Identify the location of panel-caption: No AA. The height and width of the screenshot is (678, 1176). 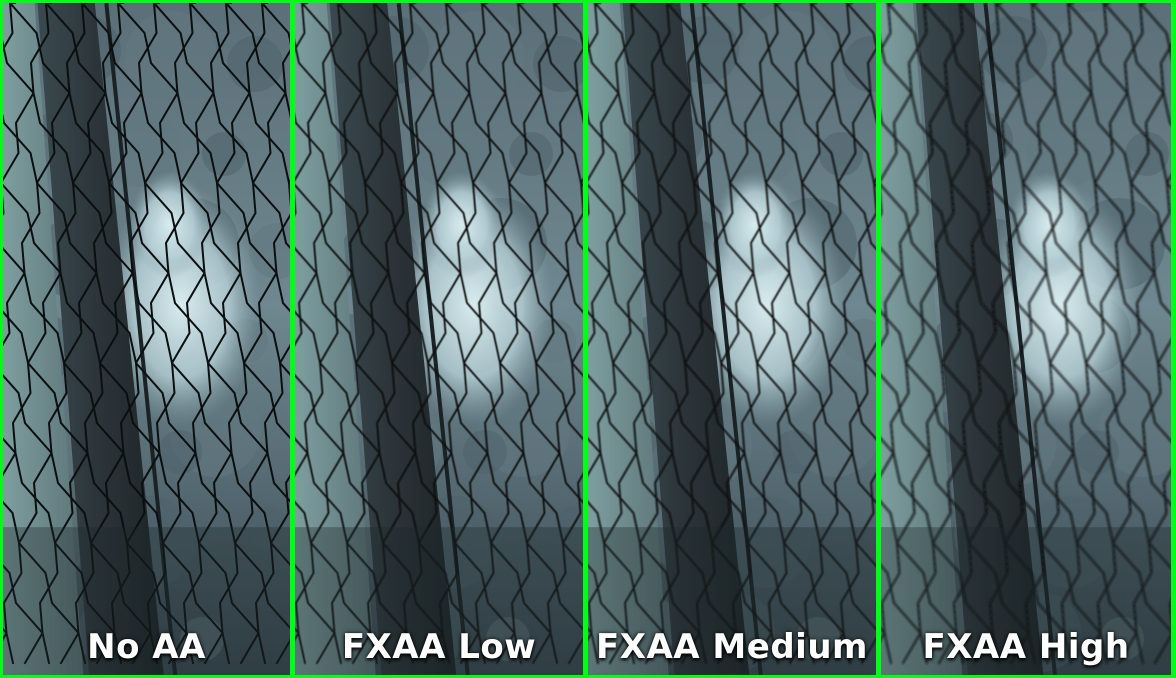
(146, 647).